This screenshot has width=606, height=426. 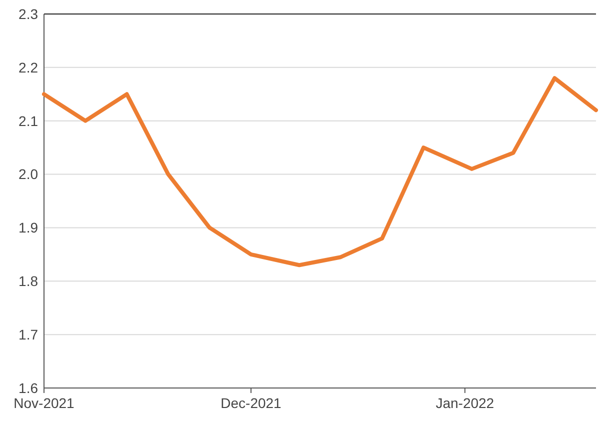 I want to click on y-tick-label: 1.6, so click(x=28, y=388).